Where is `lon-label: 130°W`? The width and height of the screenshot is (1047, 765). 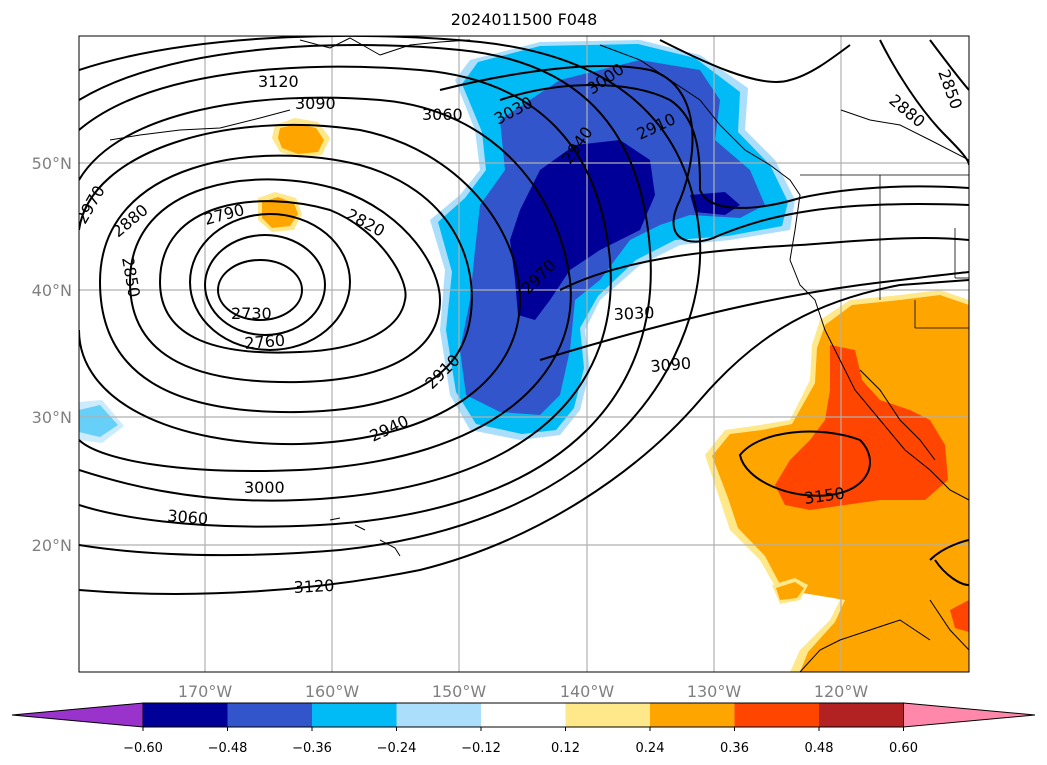
lon-label: 130°W is located at coordinates (714, 691).